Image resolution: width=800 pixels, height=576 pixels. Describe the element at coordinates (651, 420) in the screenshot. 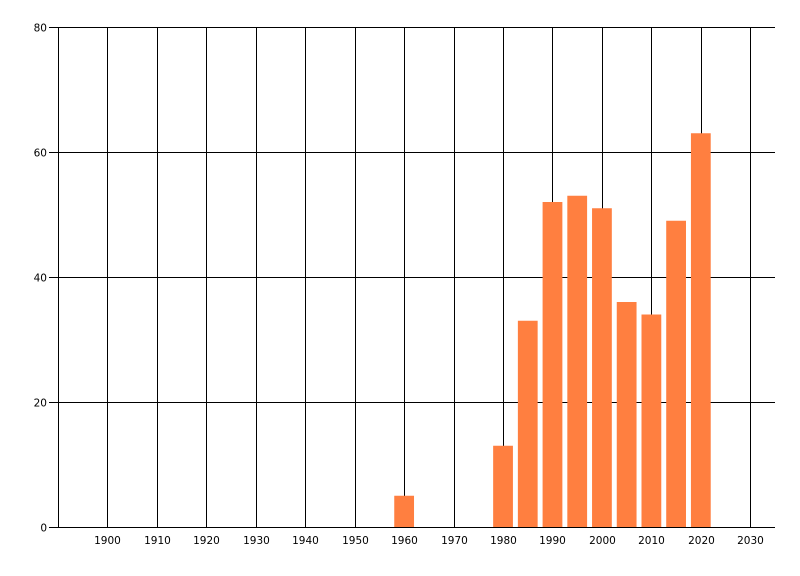

I see `bar-2010` at that location.